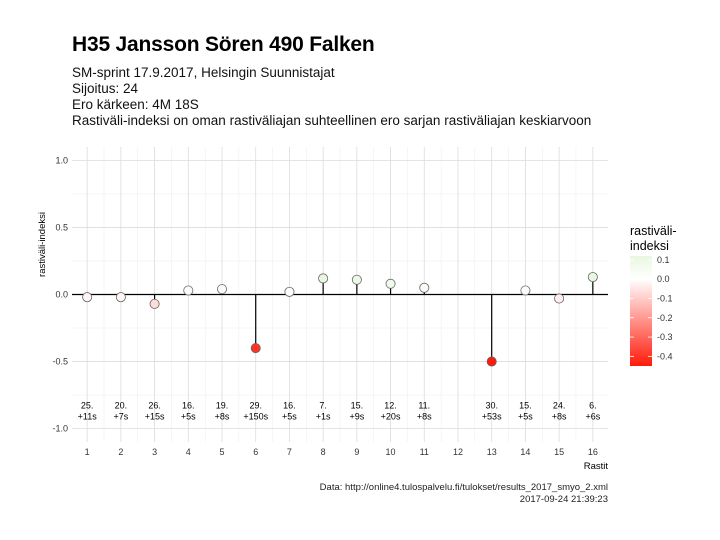 This screenshot has width=720, height=540. I want to click on rank-label: 6., so click(593, 405).